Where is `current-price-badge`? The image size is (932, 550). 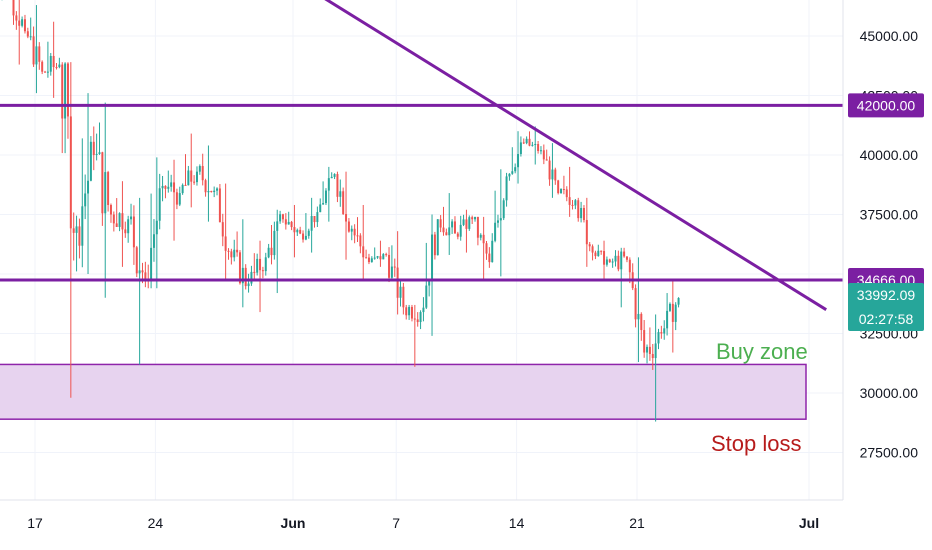
current-price-badge is located at coordinates (886, 306).